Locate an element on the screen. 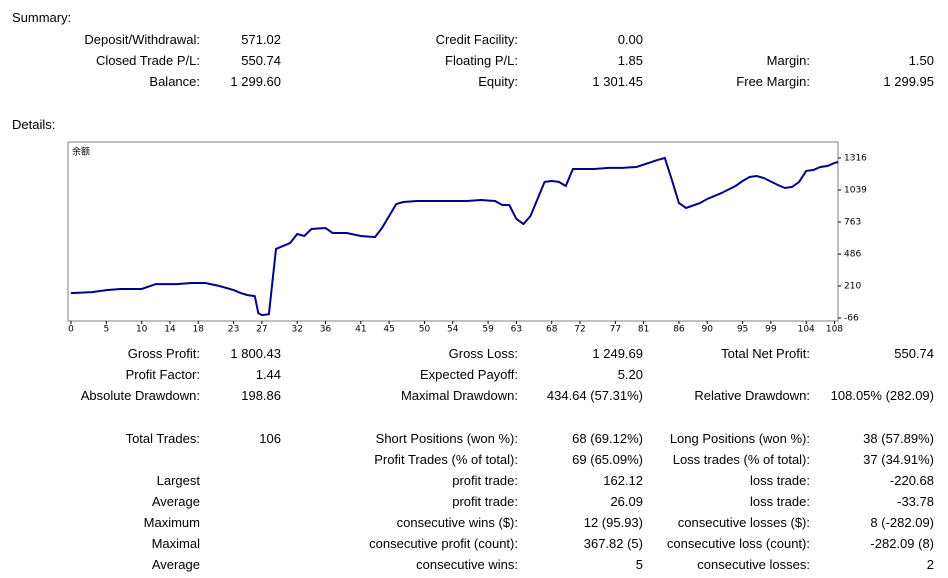  x-tick-label: 72 is located at coordinates (579, 330).